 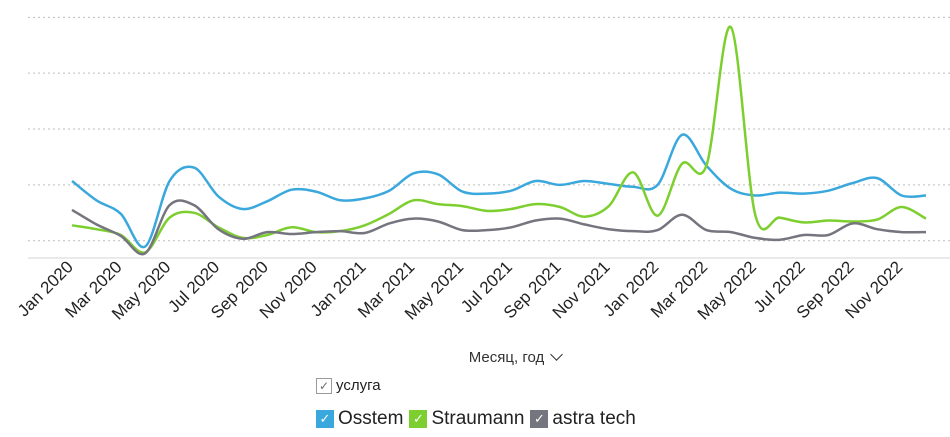 What do you see at coordinates (499, 227) in the screenshot?
I see `series-line-astra-tech` at bounding box center [499, 227].